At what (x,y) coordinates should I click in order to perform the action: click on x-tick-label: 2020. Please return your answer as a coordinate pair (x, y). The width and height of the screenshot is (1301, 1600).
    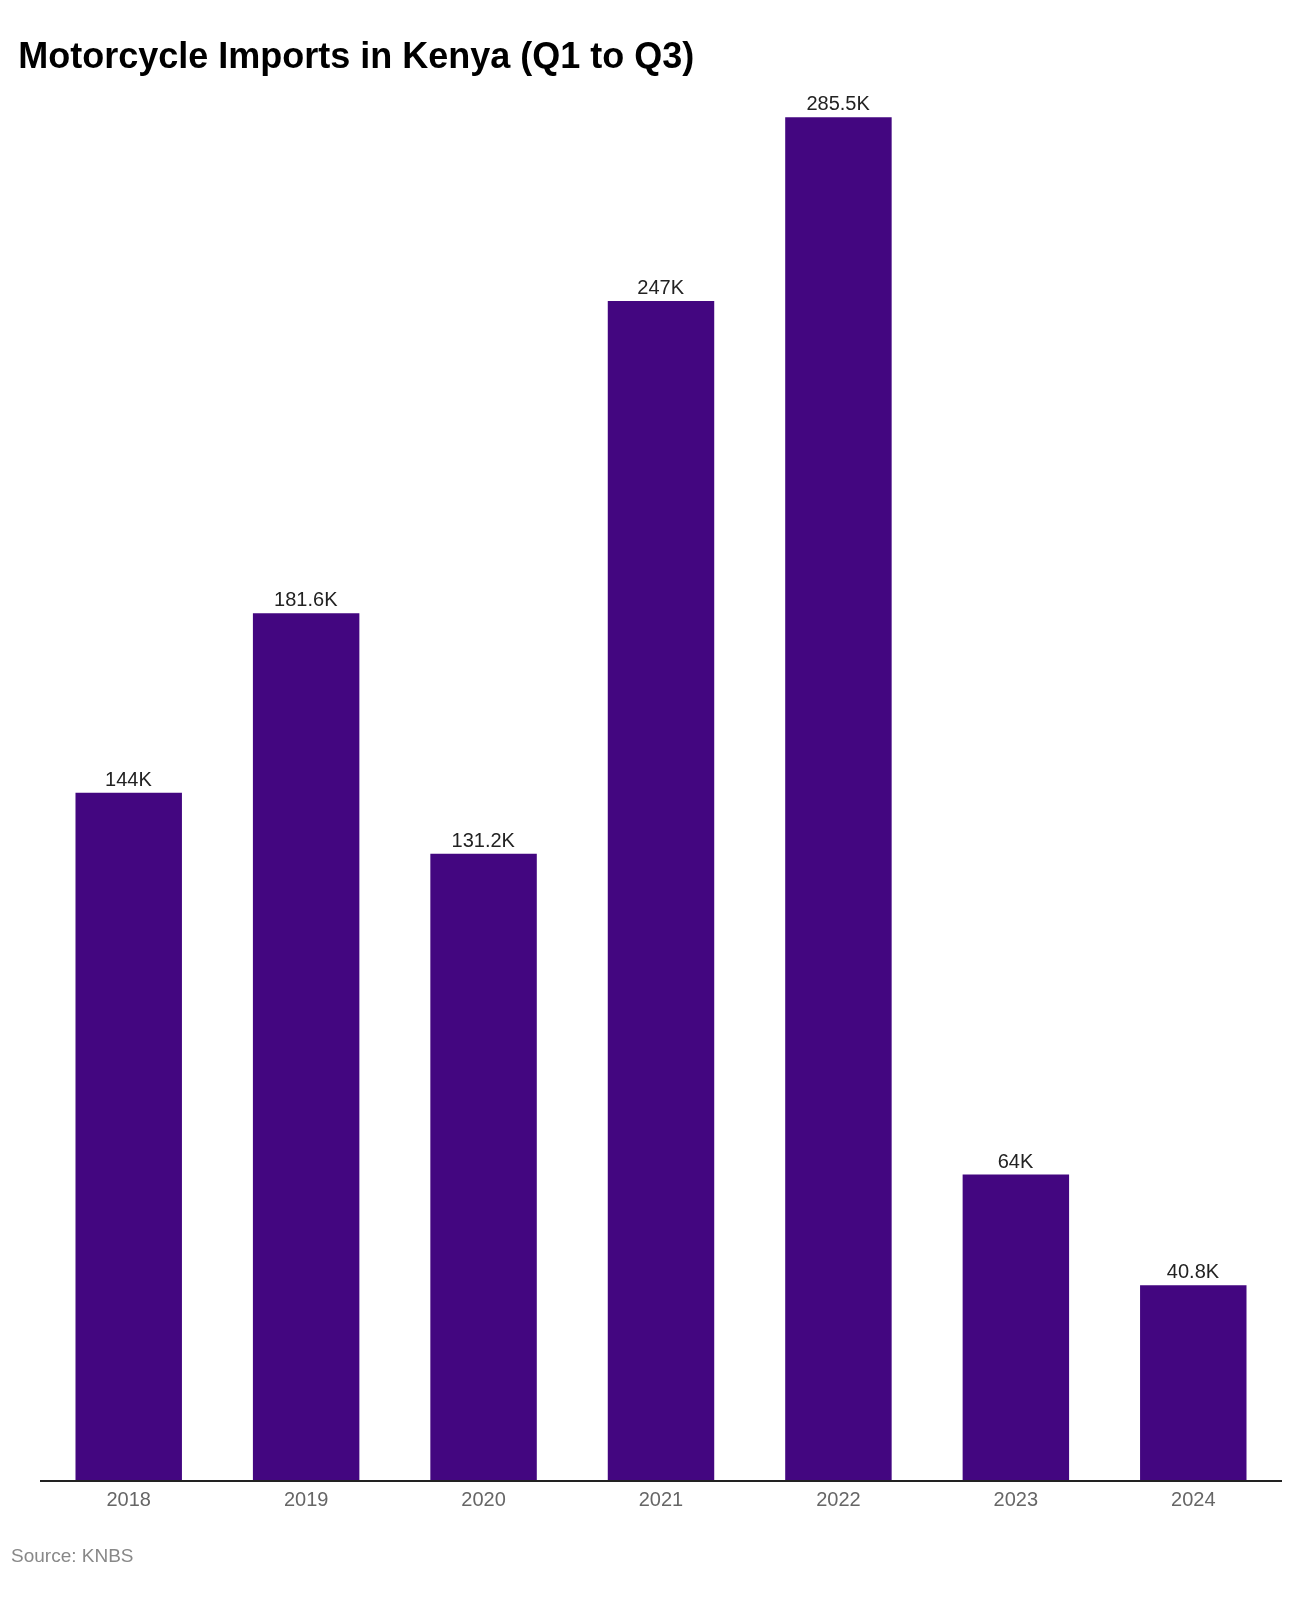
    Looking at the image, I should click on (483, 1498).